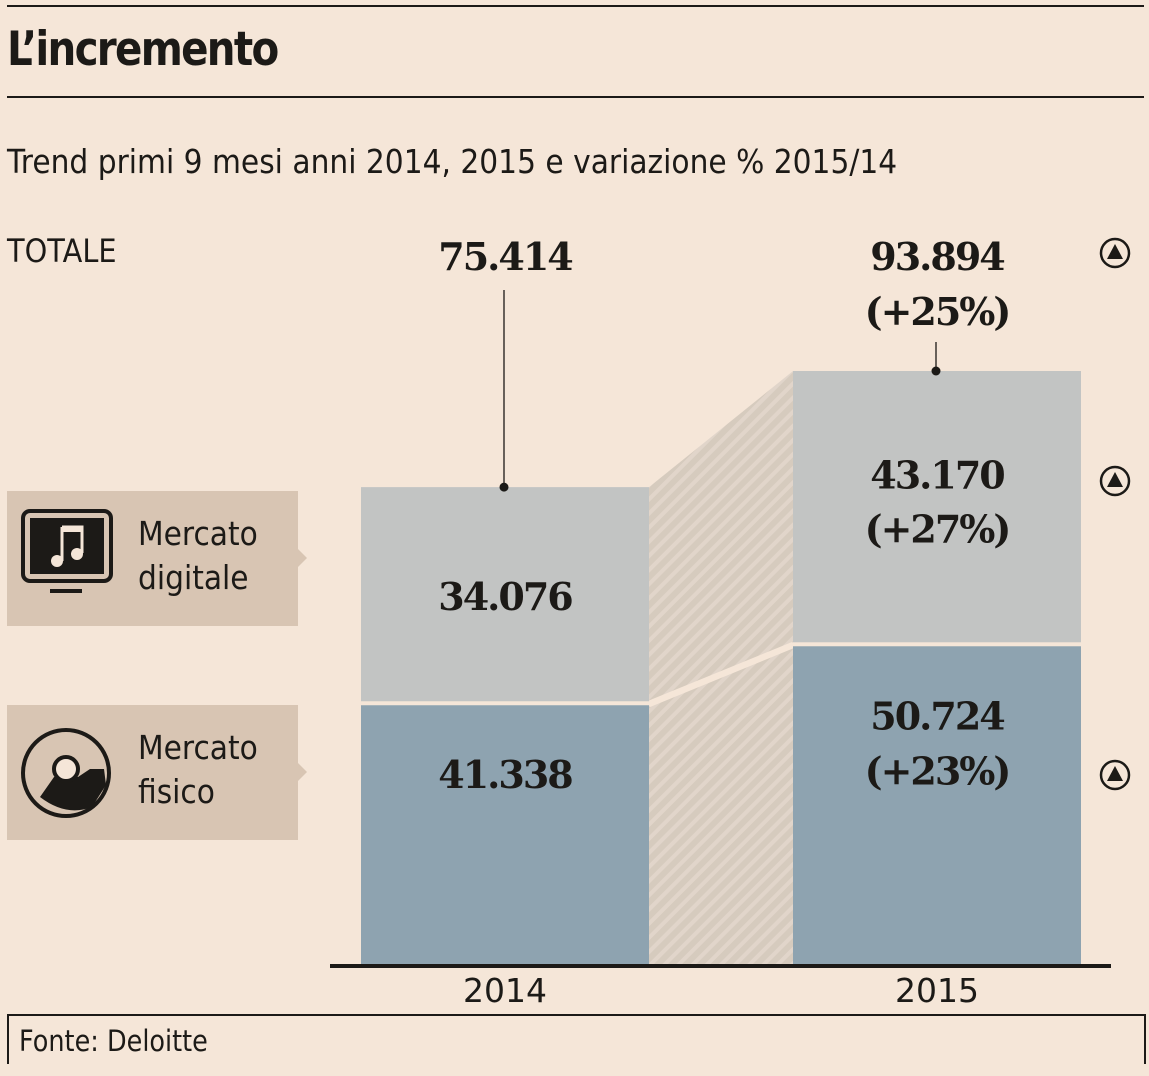 The image size is (1149, 1076). What do you see at coordinates (720, 966) in the screenshot?
I see `x-axis-line` at bounding box center [720, 966].